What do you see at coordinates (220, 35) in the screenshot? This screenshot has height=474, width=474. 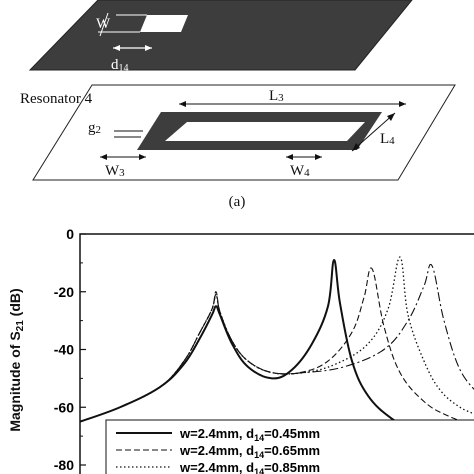 I see `ground-plane` at bounding box center [220, 35].